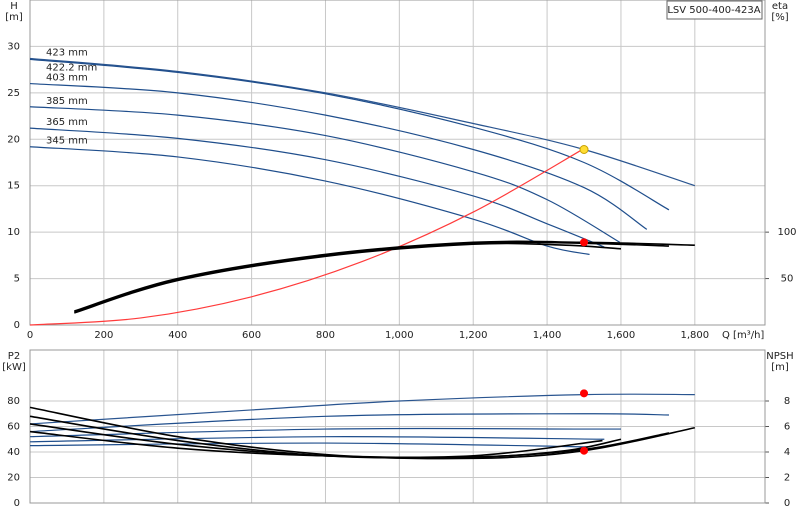 The width and height of the screenshot is (800, 520). What do you see at coordinates (67, 78) in the screenshot?
I see `curve-label: 403 mm` at bounding box center [67, 78].